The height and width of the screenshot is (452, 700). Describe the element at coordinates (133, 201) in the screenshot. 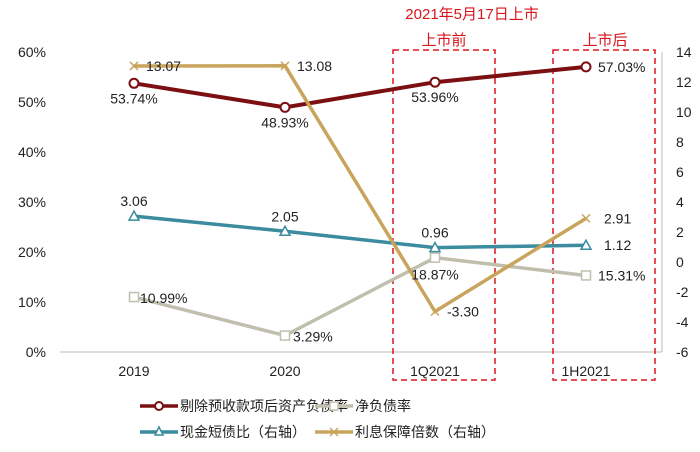

I see `data-label: 3.06` at that location.